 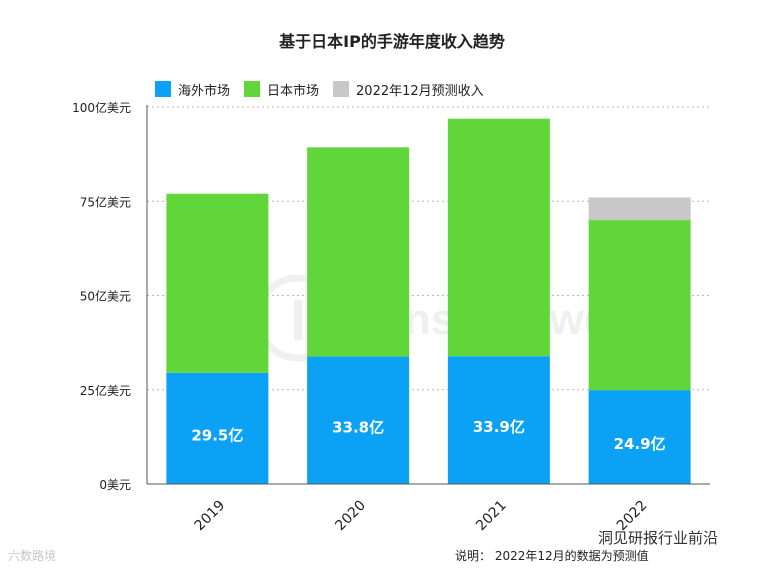 What do you see at coordinates (210, 516) in the screenshot?
I see `x-tick-label: 2019` at bounding box center [210, 516].